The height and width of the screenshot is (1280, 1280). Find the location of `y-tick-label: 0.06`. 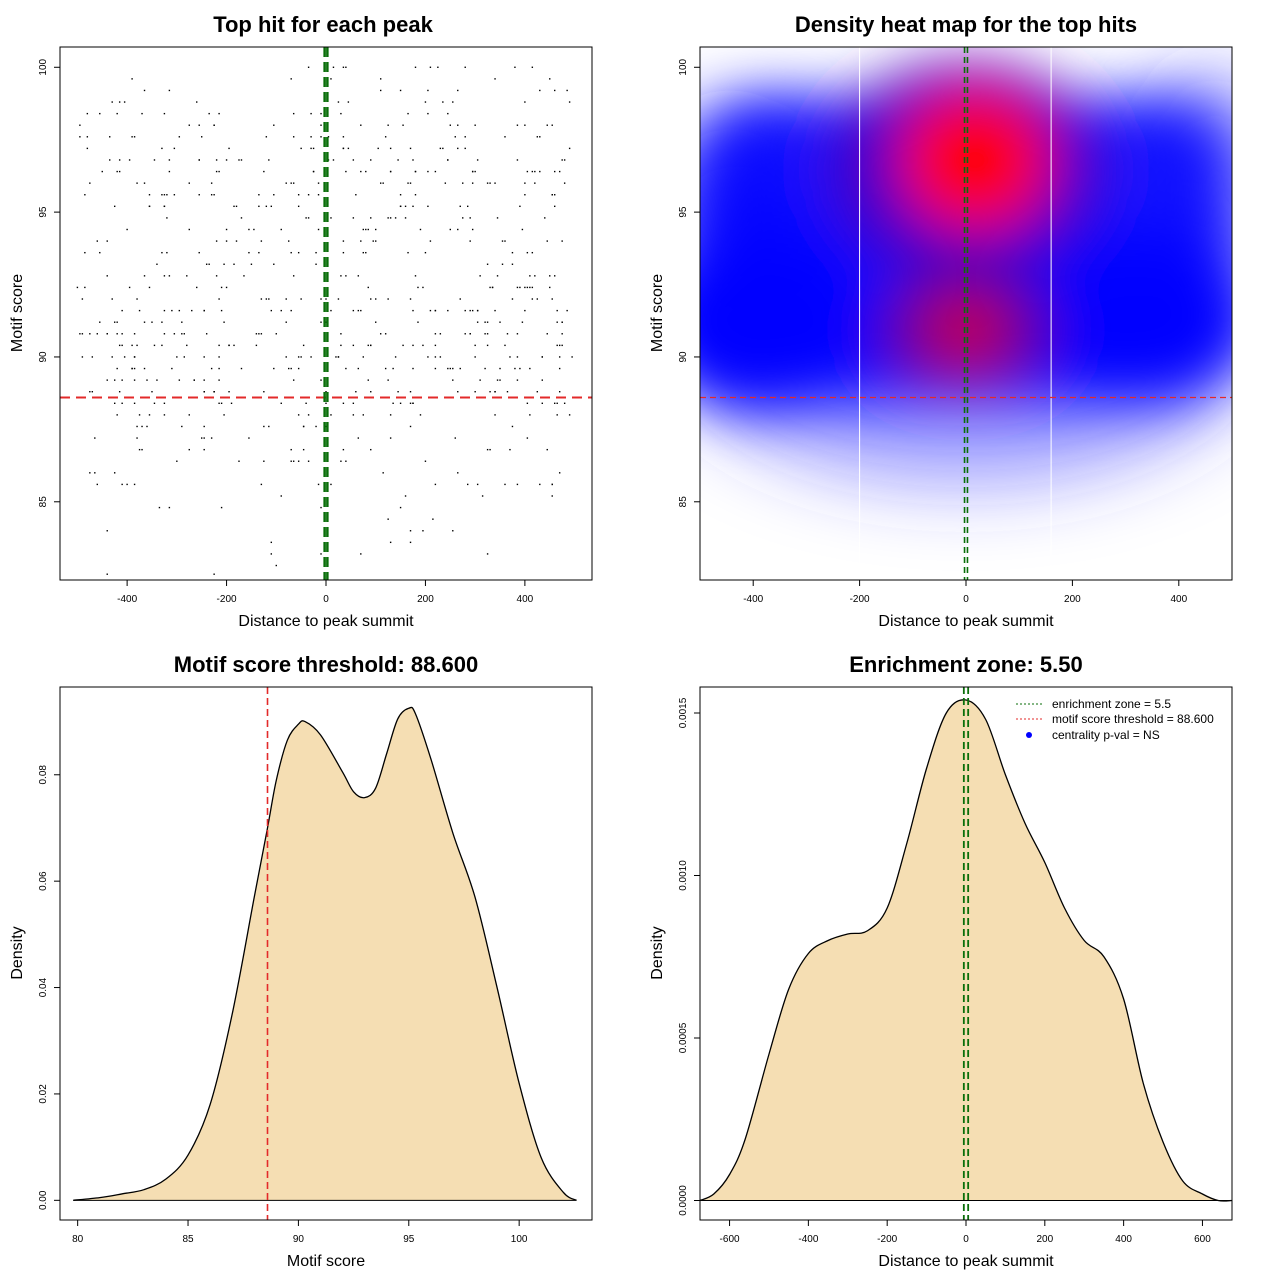

y-tick-label: 0.06 is located at coordinates (43, 881).